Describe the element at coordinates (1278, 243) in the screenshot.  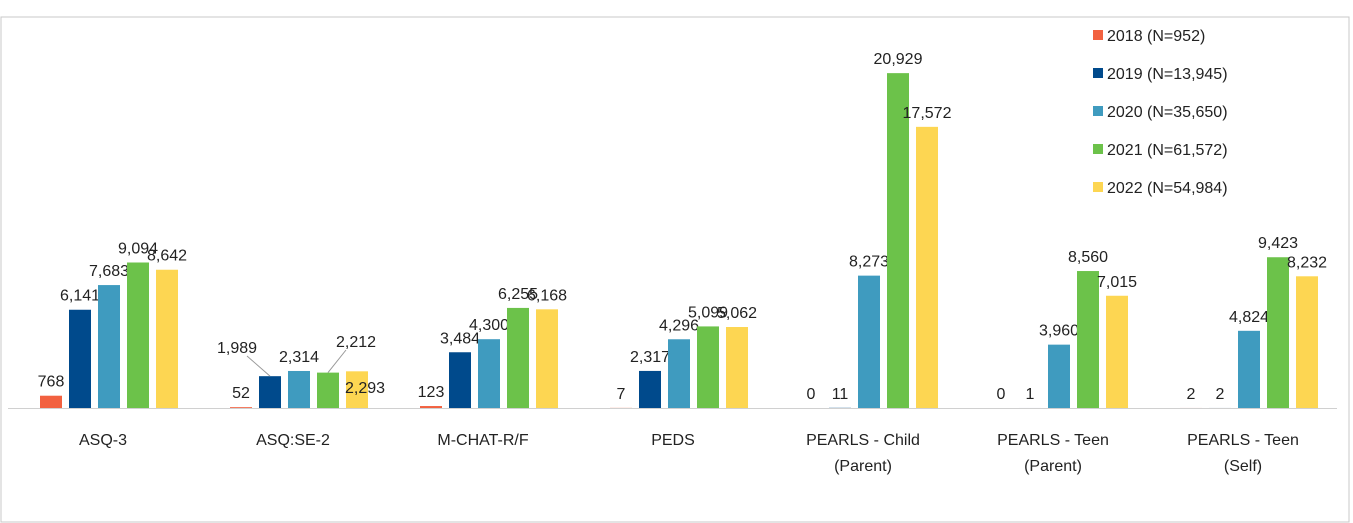
I see `data-label: 9,423` at that location.